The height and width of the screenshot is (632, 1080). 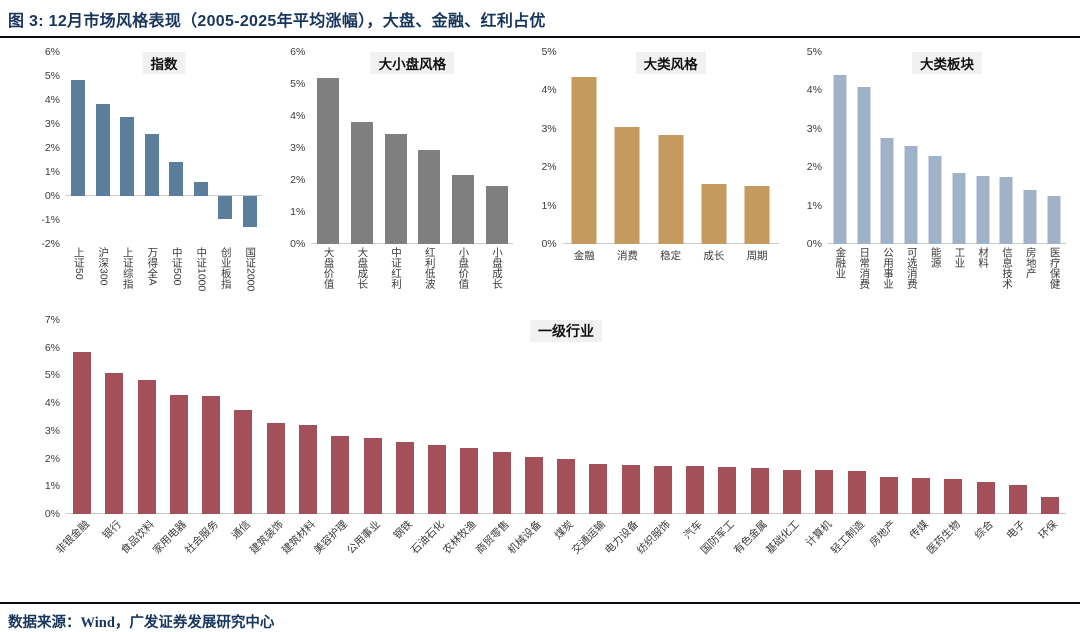 What do you see at coordinates (52, 320) in the screenshot?
I see `y-tick-label: 7%` at bounding box center [52, 320].